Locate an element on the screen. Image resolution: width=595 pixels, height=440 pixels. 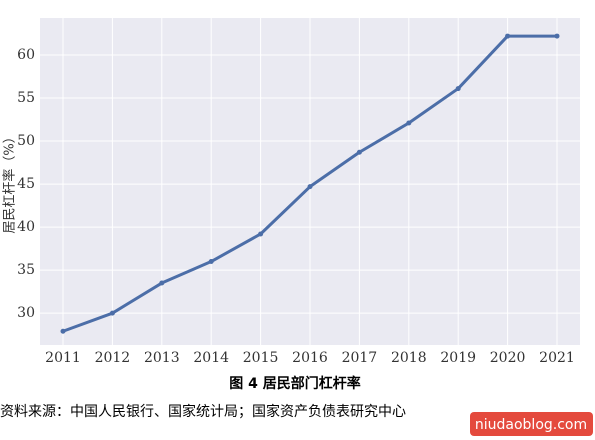
source-note: 资料来源：中国人民银行、国家统计局；国家资产负债表研究中心 is located at coordinates (203, 411).